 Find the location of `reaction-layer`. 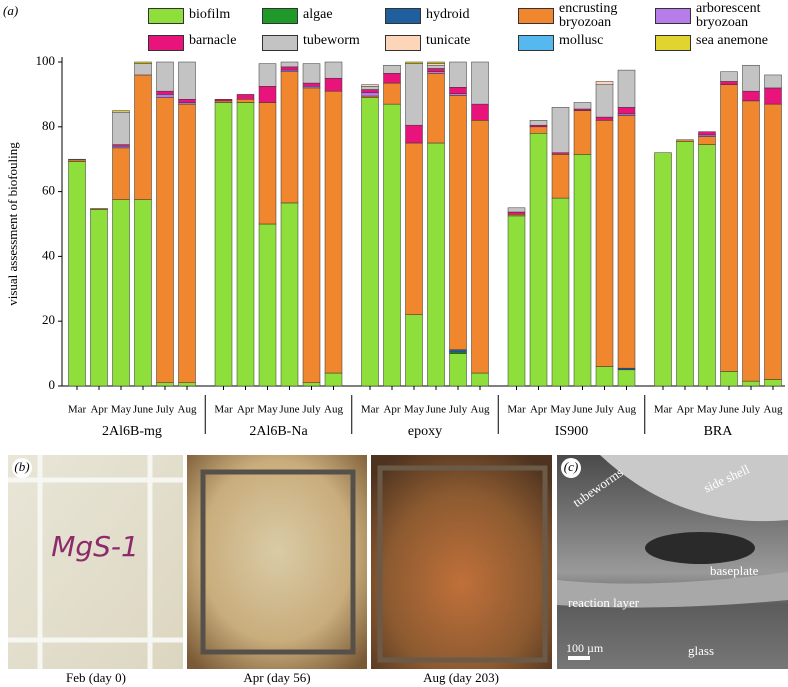

reaction-layer is located at coordinates (672, 590).